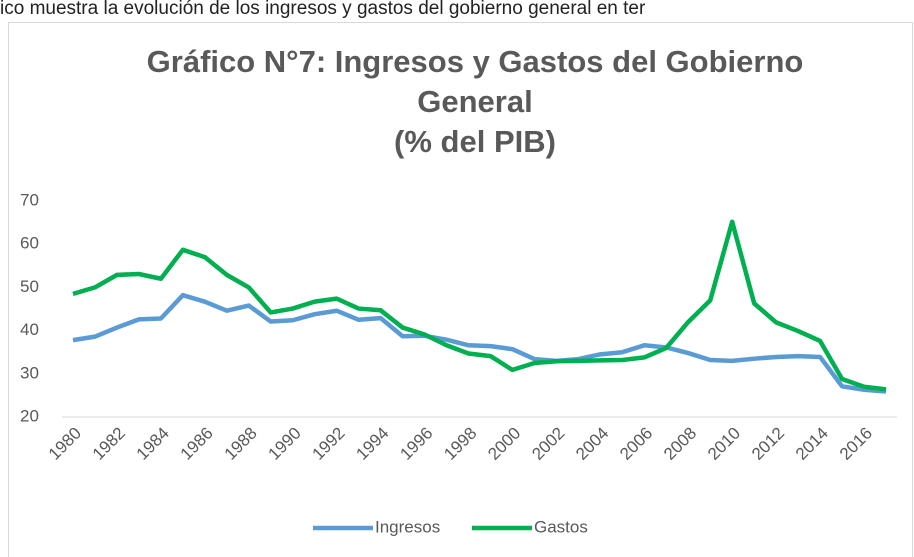 Image resolution: width=914 pixels, height=557 pixels. I want to click on y-tick-label: 20, so click(29, 415).